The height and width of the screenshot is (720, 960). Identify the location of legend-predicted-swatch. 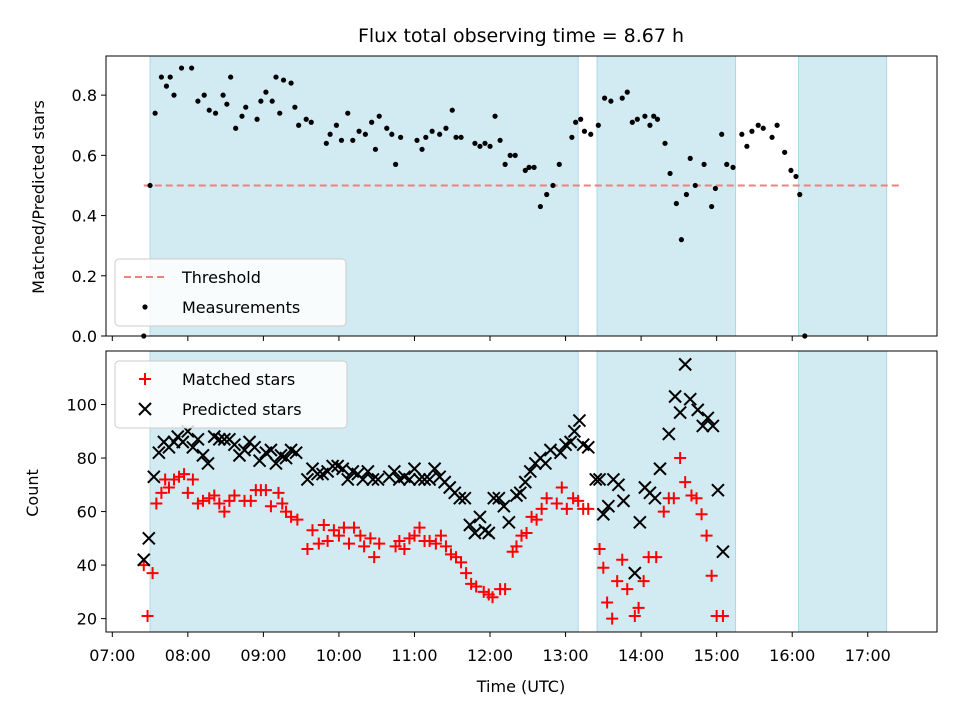
(145, 409).